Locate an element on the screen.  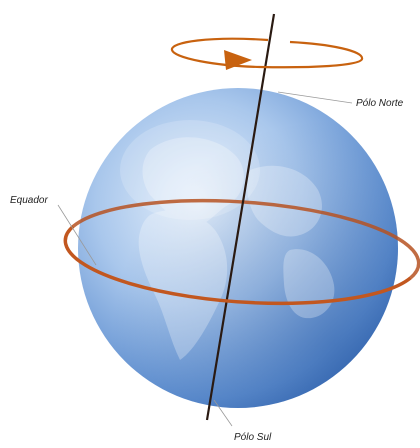
north-pole-leader is located at coordinates (315, 97).